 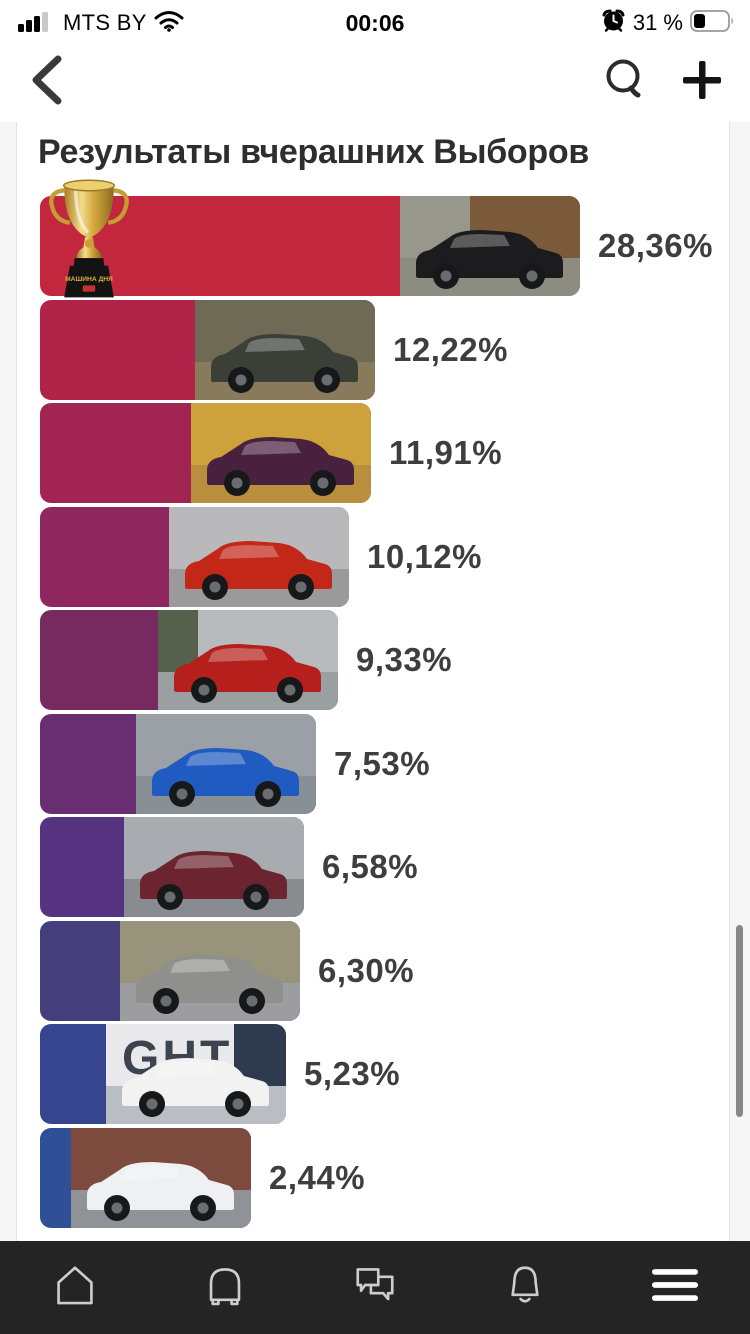 I want to click on percentage-label: 6,30%, so click(x=366, y=970).